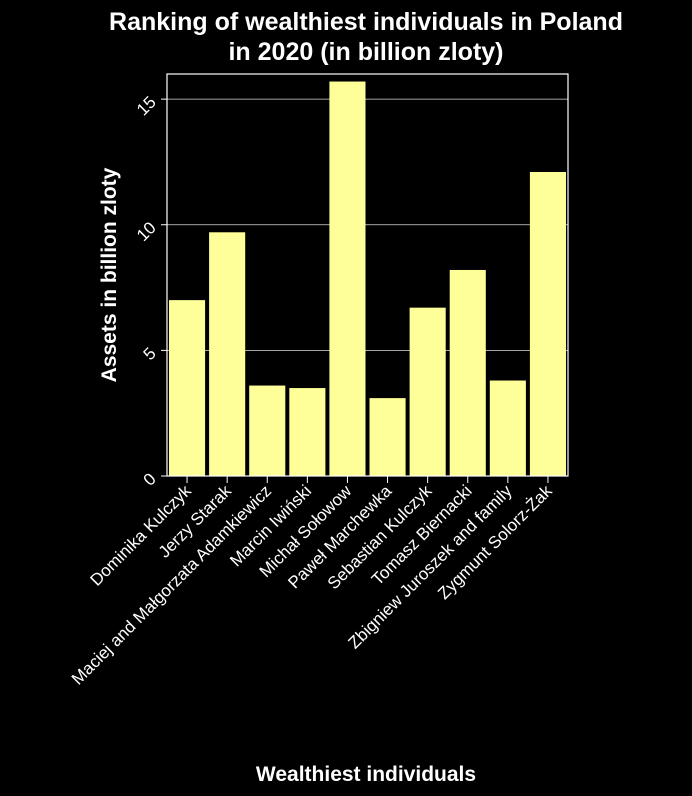 The image size is (692, 796). I want to click on y-axis-ticks: 0 5 10 15, so click(150, 291).